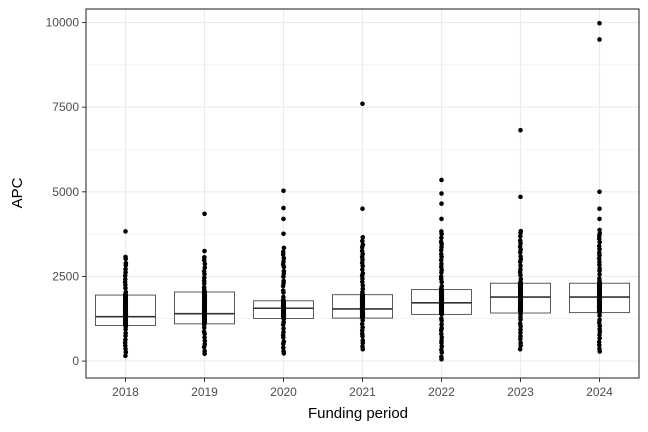 This screenshot has height=432, width=648. What do you see at coordinates (65, 276) in the screenshot?
I see `y-tick-label: 2500` at bounding box center [65, 276].